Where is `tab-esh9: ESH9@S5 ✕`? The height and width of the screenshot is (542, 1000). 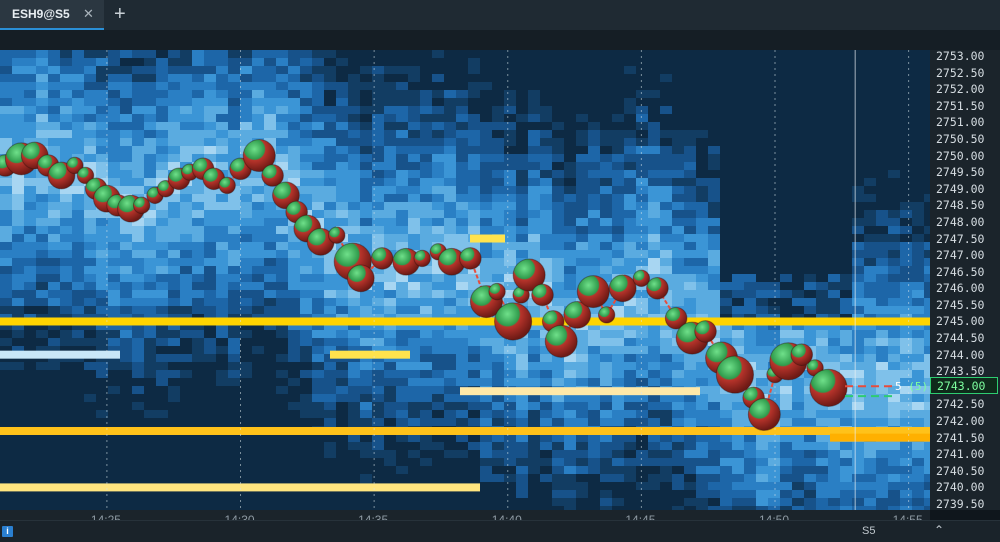
tab-esh9: ESH9@S5 ✕ is located at coordinates (52, 15).